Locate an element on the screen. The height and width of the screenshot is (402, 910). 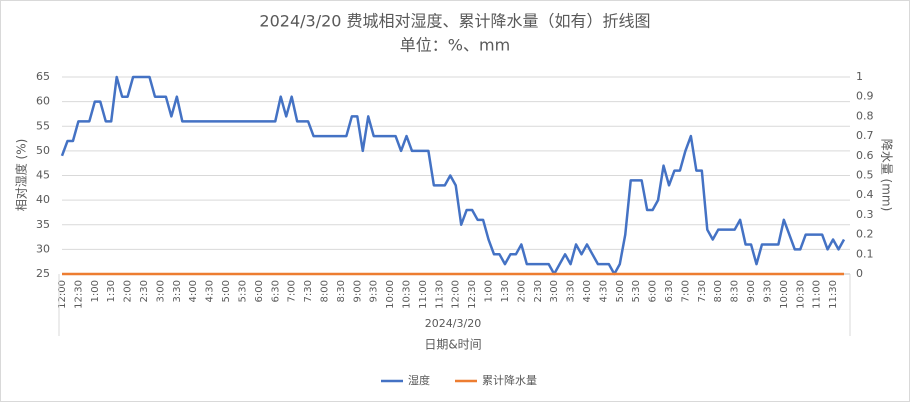
y-tick-label: 35 is located at coordinates (43, 224).